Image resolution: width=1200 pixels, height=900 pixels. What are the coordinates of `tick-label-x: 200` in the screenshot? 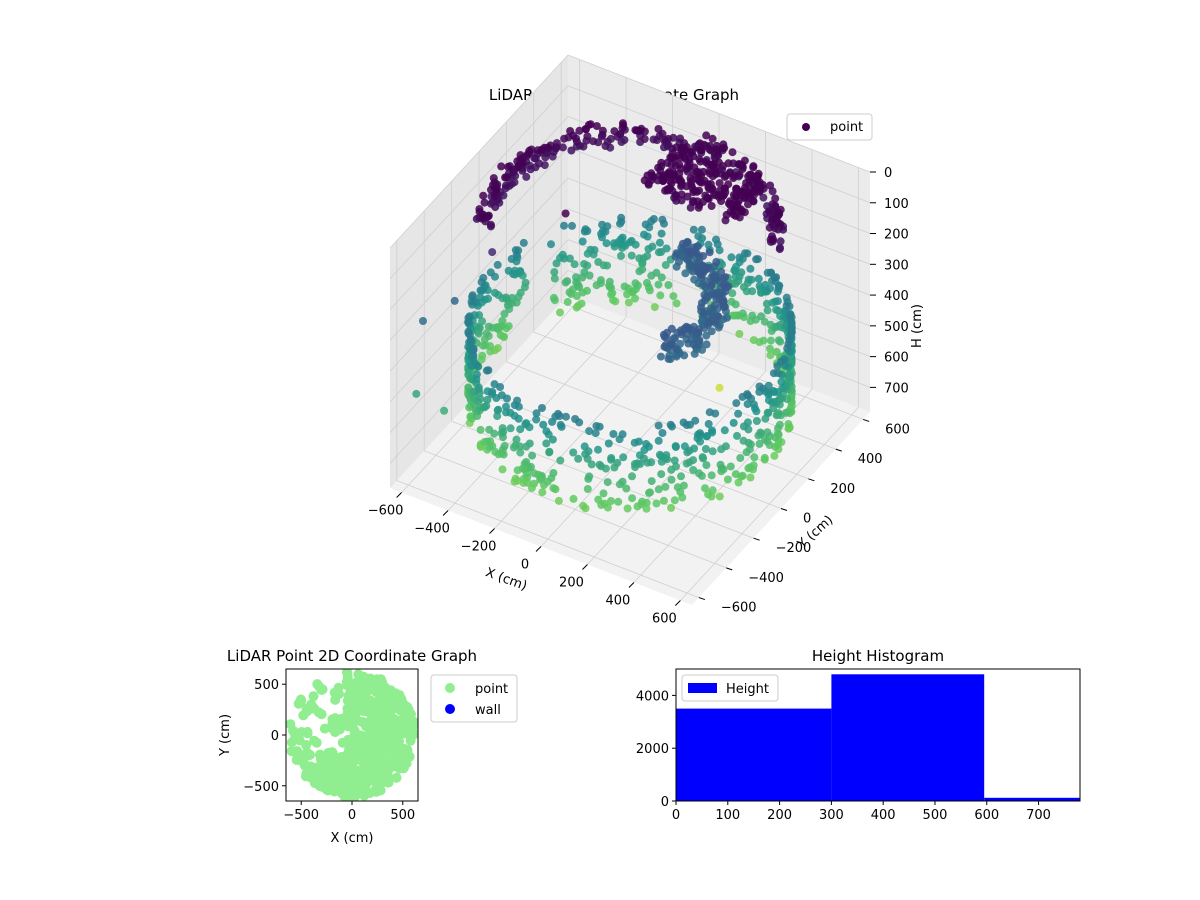 It's located at (571, 583).